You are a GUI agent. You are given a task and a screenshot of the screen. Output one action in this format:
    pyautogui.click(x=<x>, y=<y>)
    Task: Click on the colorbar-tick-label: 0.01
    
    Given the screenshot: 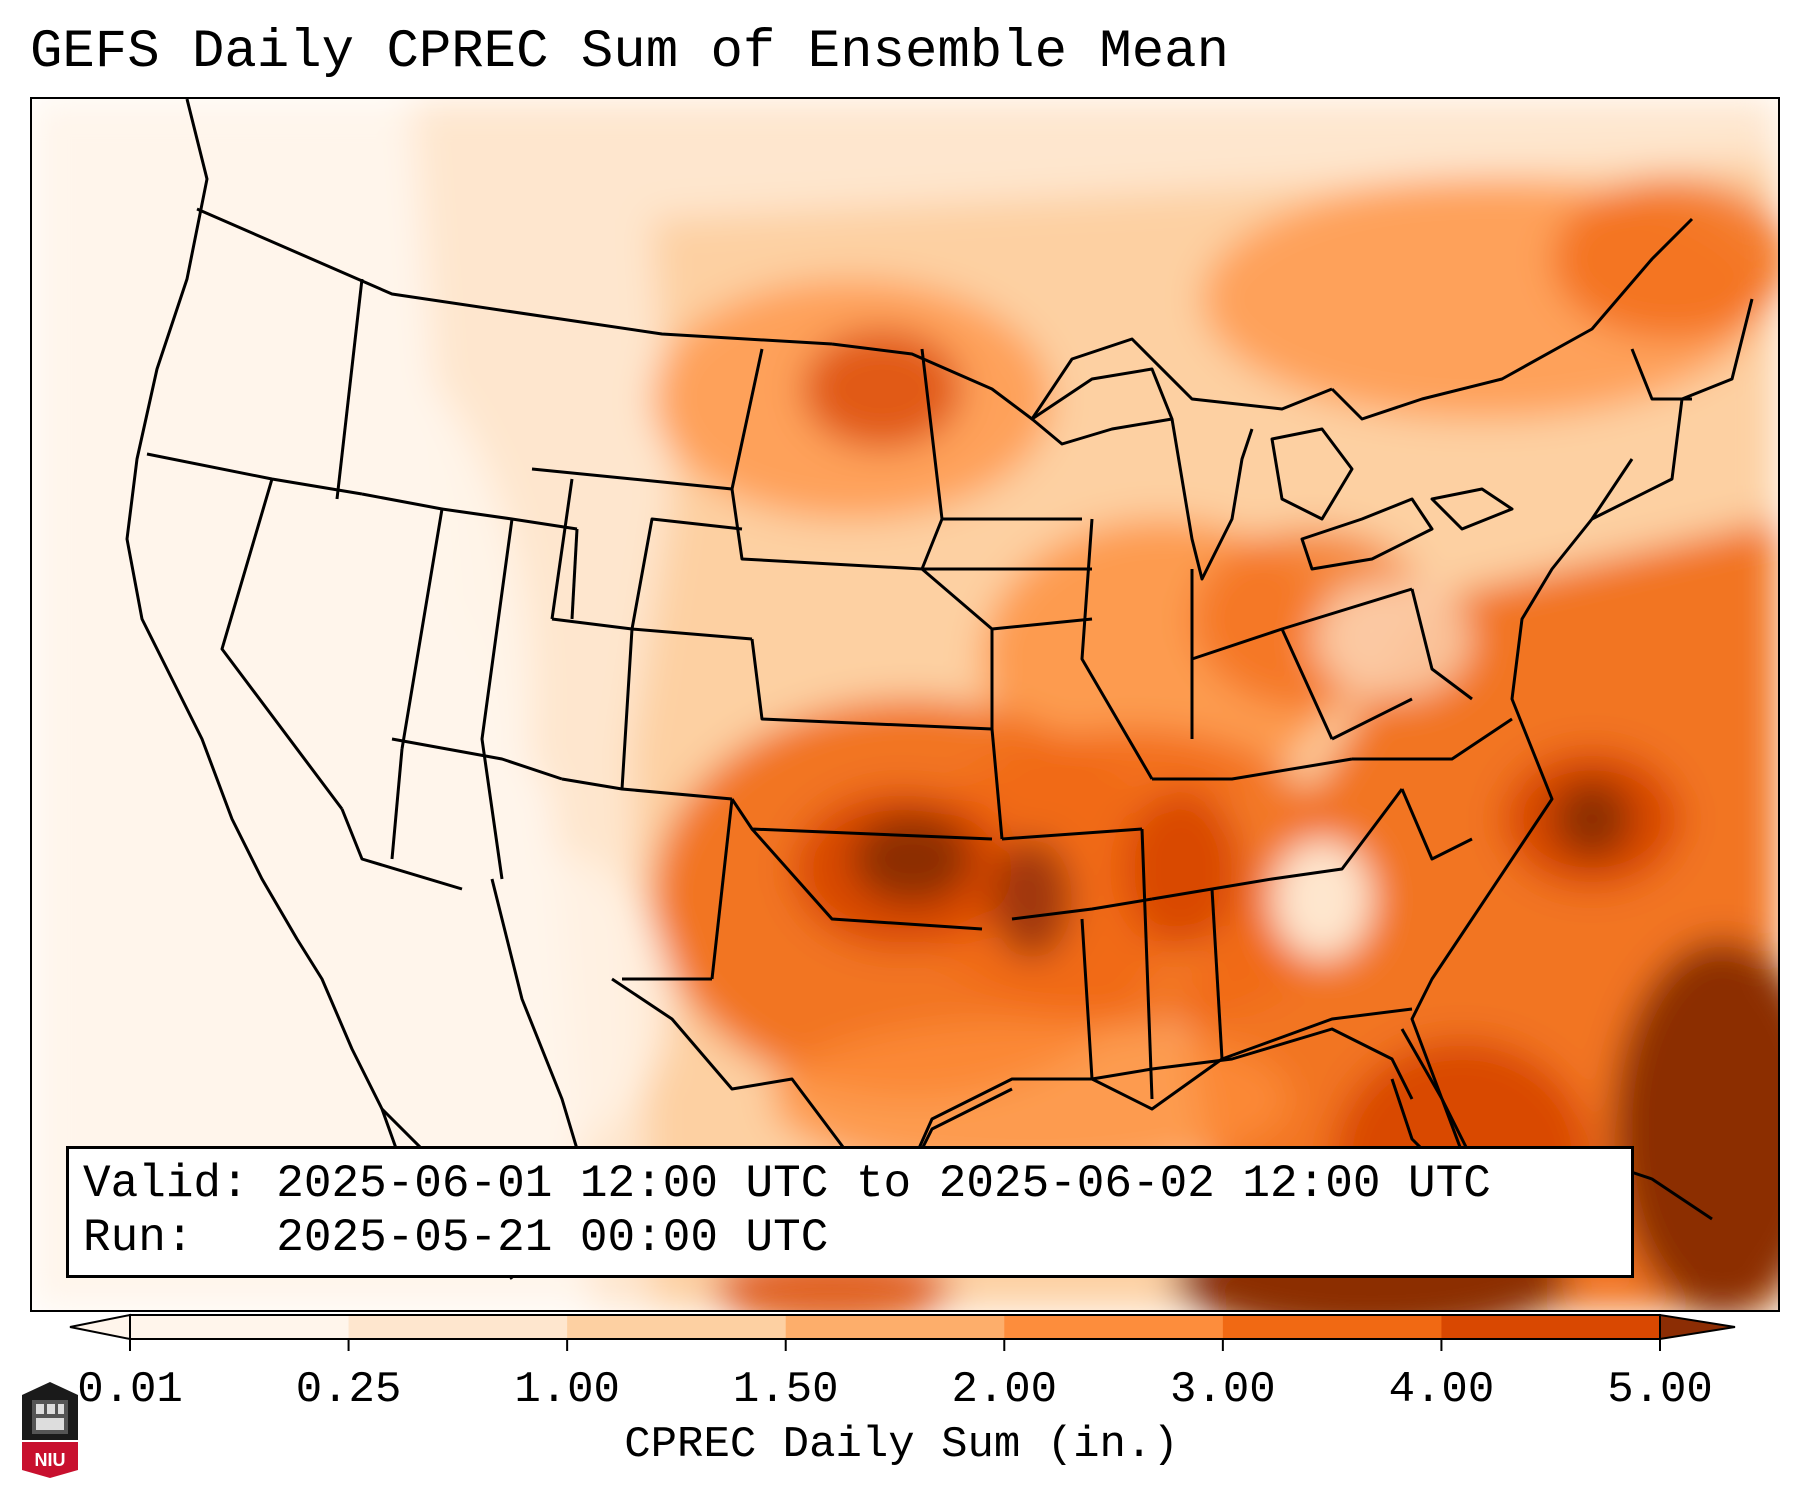 What is the action you would take?
    pyautogui.click(x=130, y=1385)
    